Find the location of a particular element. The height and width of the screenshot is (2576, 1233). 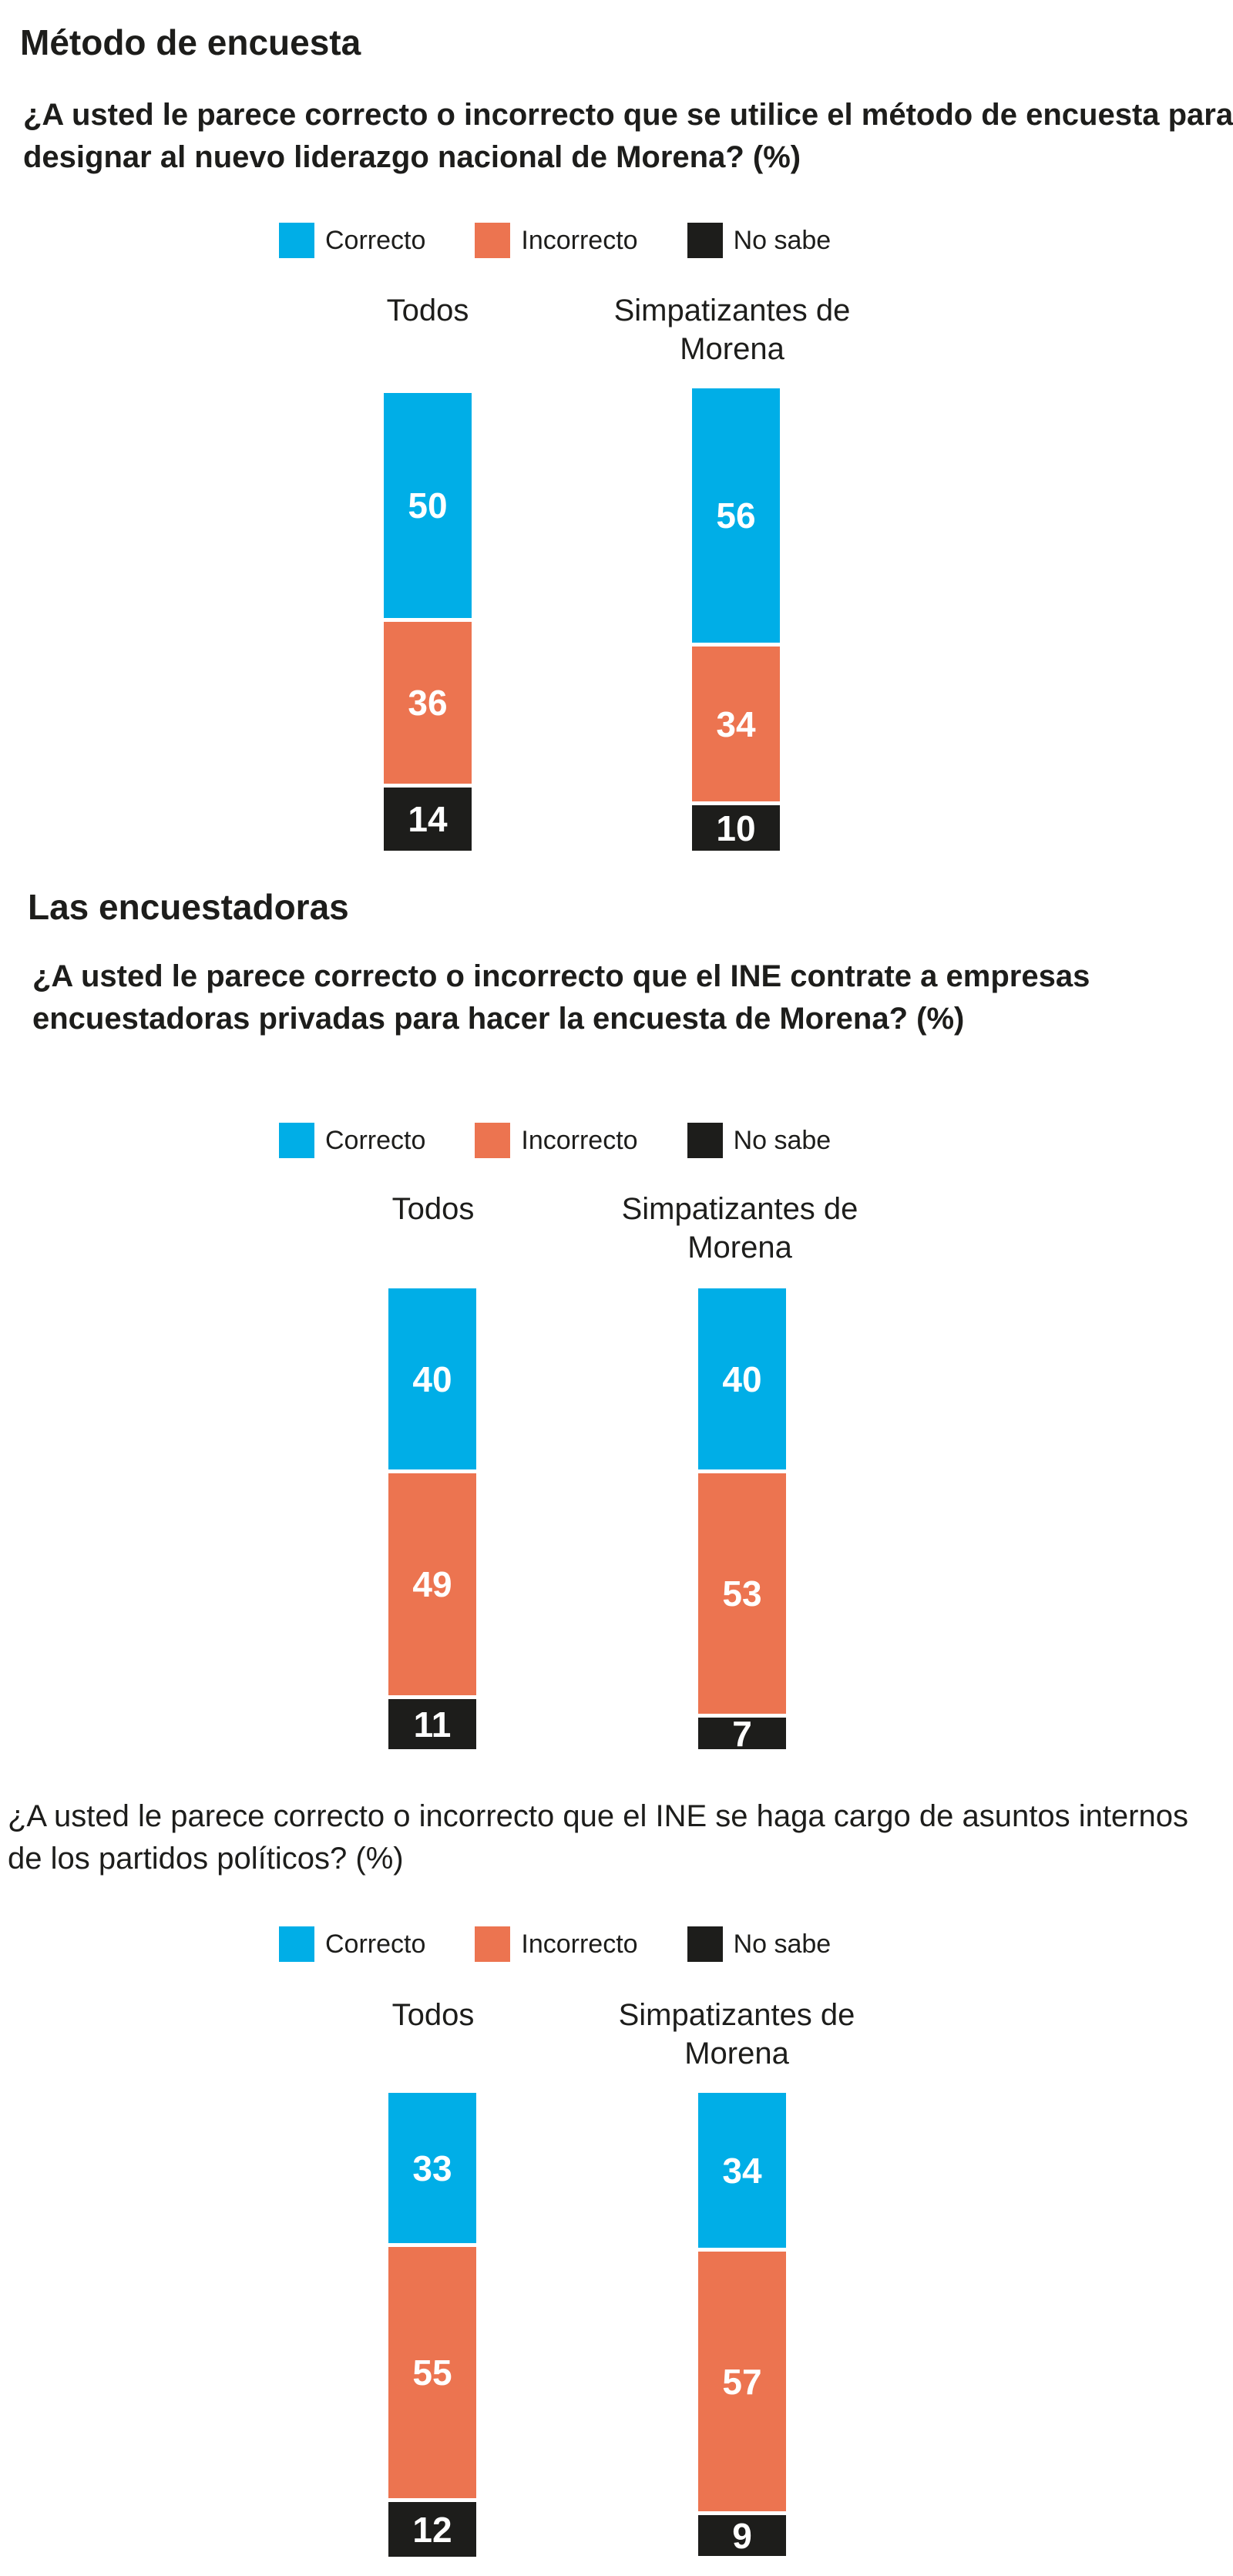

chart-1-bar-todos: 50 36 14 is located at coordinates (428, 622).